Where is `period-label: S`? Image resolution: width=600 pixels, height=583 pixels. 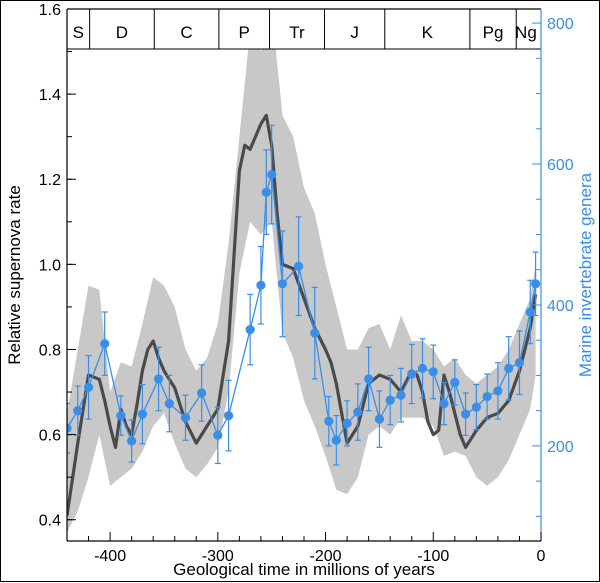
period-label: S is located at coordinates (78, 32).